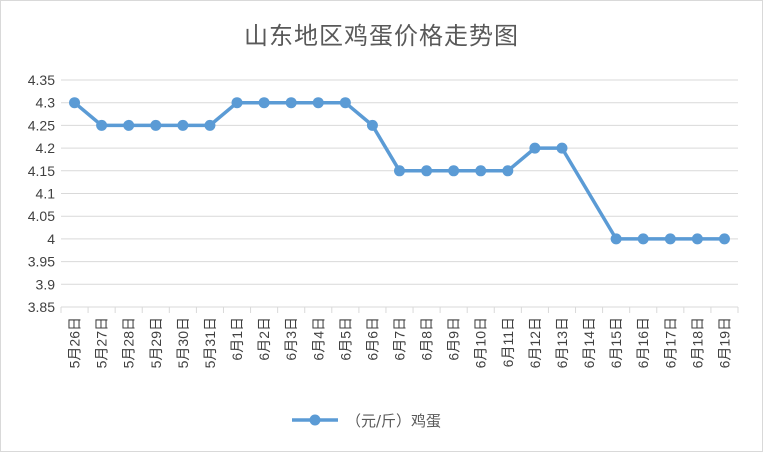 The height and width of the screenshot is (452, 763). Describe the element at coordinates (102, 342) in the screenshot. I see `x-tick-label: 5月27日` at that location.